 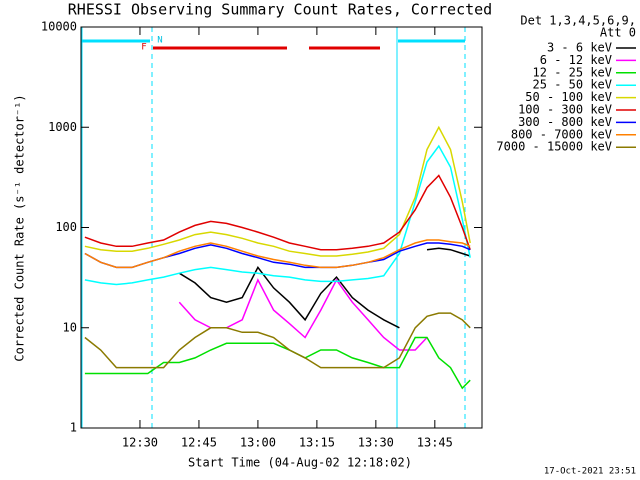 What do you see at coordinates (618, 33) in the screenshot?
I see `legend-title: Att 0` at bounding box center [618, 33].